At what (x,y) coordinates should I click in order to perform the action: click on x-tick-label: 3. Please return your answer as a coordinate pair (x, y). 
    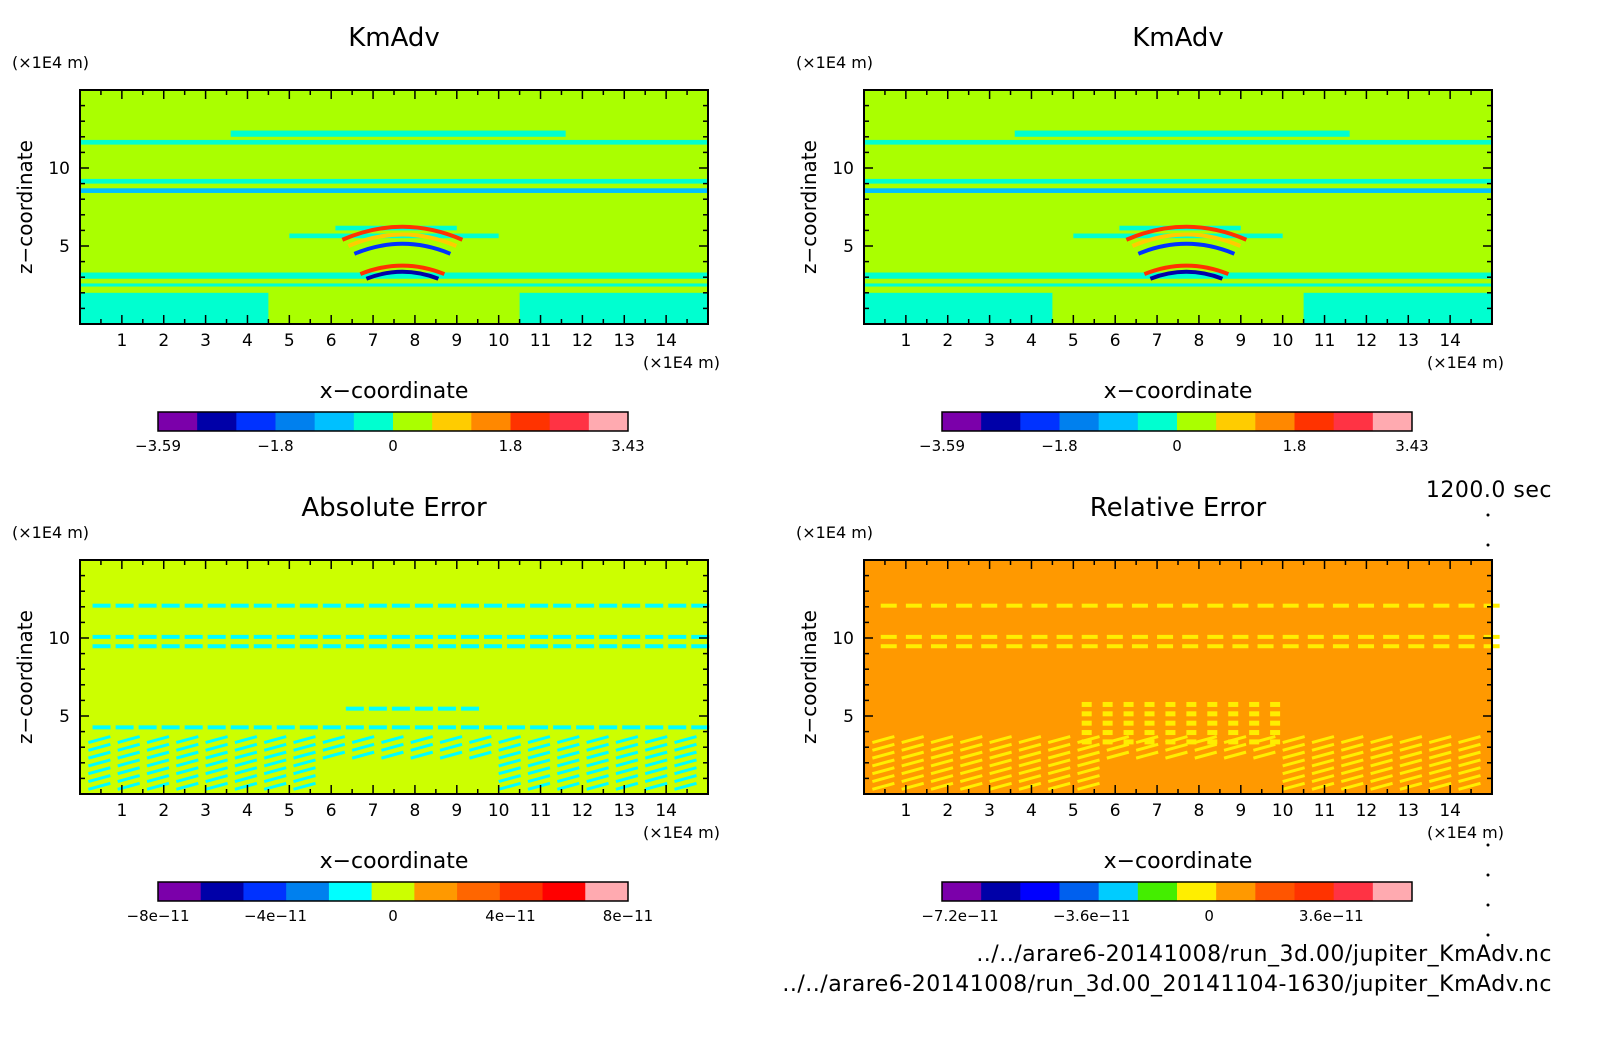
    Looking at the image, I should click on (989, 811).